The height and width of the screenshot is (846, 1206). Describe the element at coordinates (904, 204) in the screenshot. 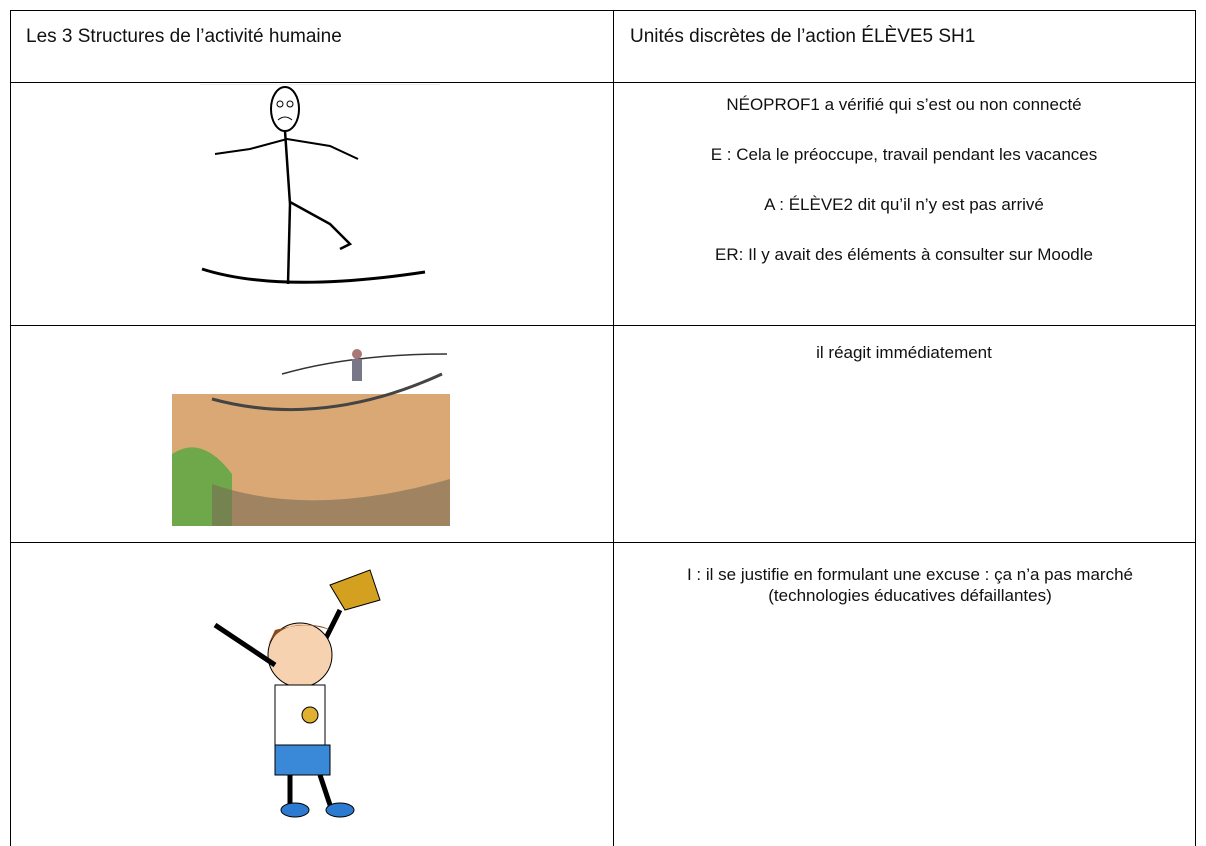

I see `cell-line: A : ÉLÈVE2 dit qu’il n’y est pas arrivé` at that location.